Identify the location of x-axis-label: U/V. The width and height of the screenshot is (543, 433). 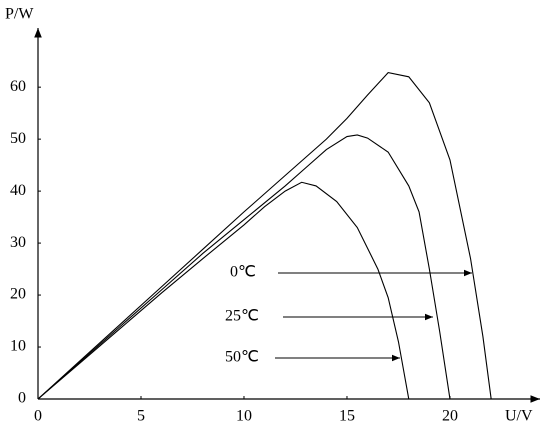
(519, 416).